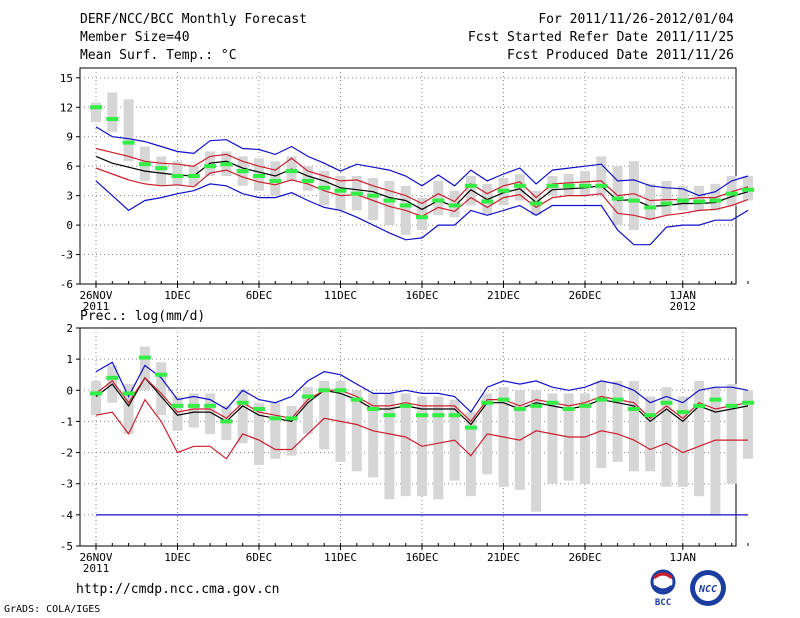 This screenshot has height=618, width=800. I want to click on precip-ytick-label: 0, so click(69, 390).